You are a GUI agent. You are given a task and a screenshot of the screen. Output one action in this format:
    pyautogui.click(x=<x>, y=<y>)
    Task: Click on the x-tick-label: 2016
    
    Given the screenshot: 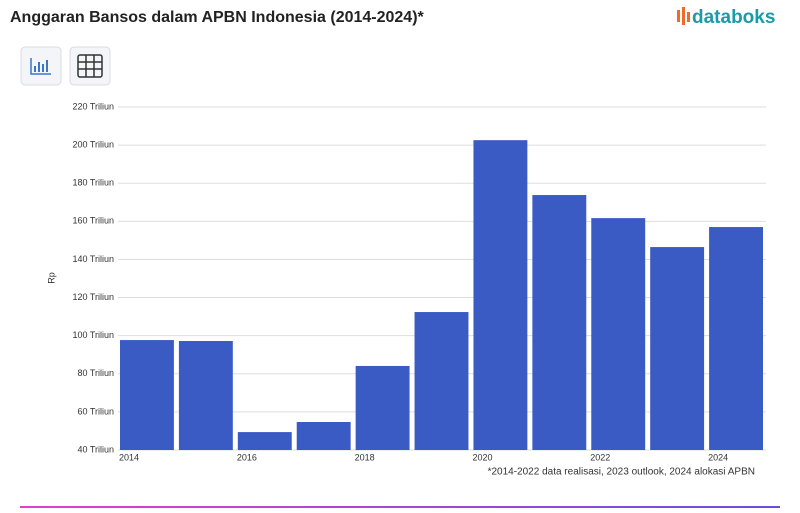 What is the action you would take?
    pyautogui.click(x=247, y=457)
    